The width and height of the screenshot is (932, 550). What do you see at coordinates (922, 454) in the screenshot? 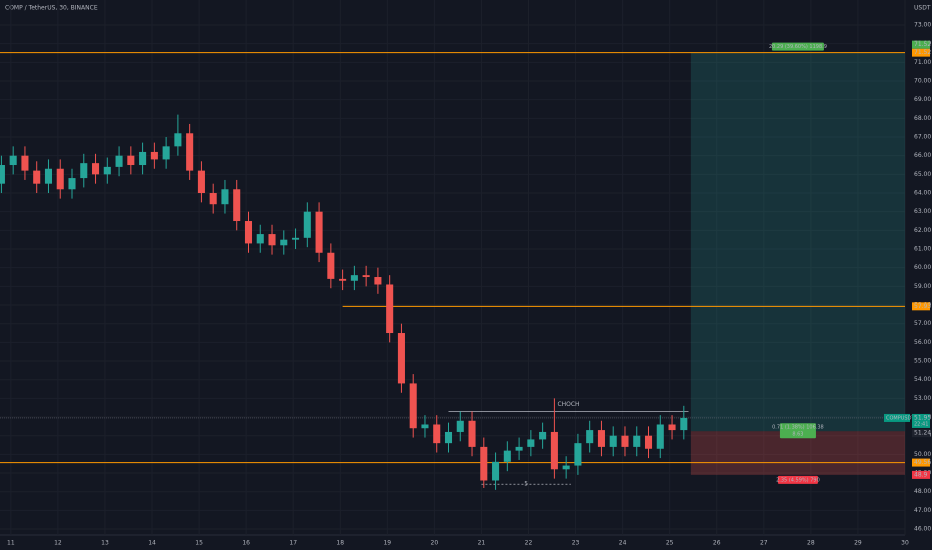
I see `y-tick-label: 50.00` at bounding box center [922, 454].